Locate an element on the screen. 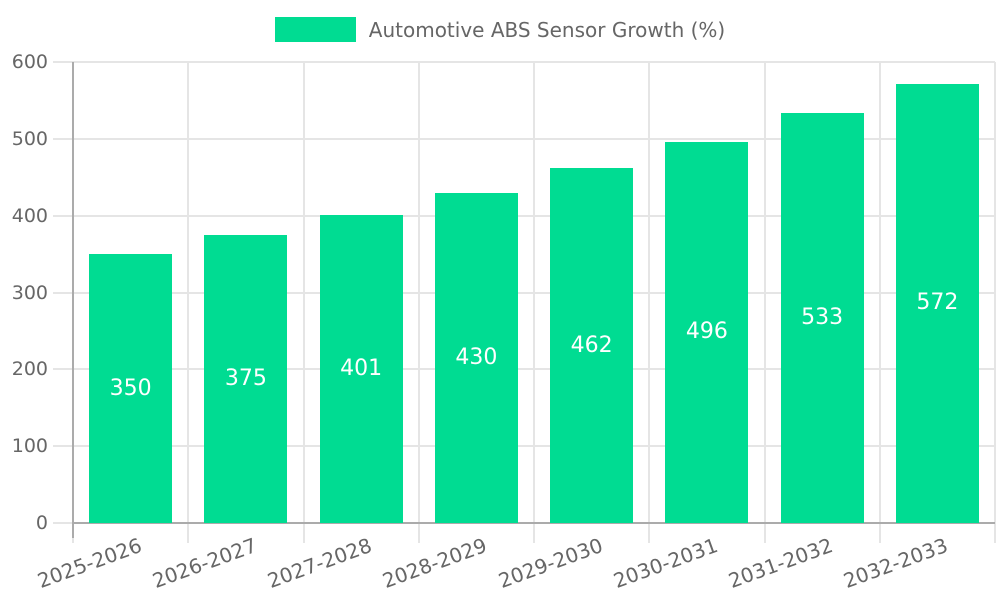 Image resolution: width=1000 pixels, height=600 pixels. legend: Automotive ABS Sensor Growth (%) is located at coordinates (500, 29).